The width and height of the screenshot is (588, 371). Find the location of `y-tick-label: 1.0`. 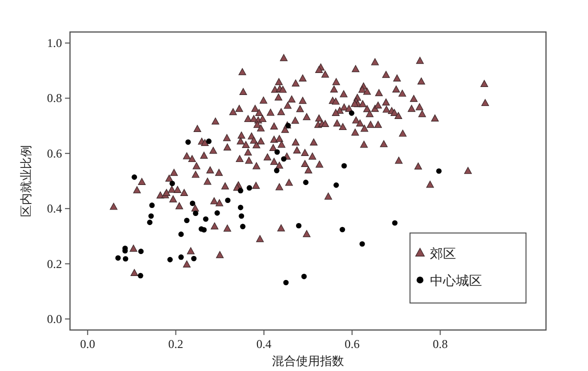

y-tick-label: 1.0 is located at coordinates (54, 43).